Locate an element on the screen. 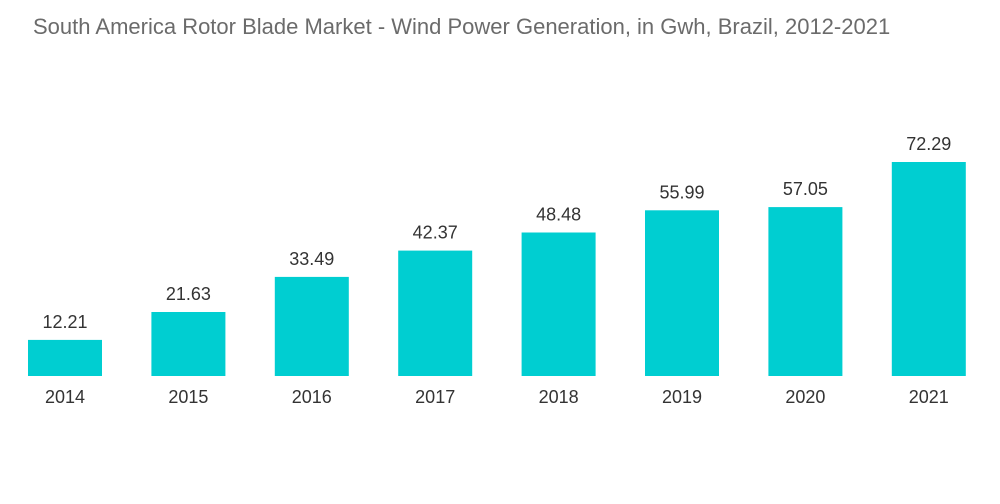 Image resolution: width=1000 pixels, height=504 pixels. x-tick-2019: 2019 is located at coordinates (682, 397).